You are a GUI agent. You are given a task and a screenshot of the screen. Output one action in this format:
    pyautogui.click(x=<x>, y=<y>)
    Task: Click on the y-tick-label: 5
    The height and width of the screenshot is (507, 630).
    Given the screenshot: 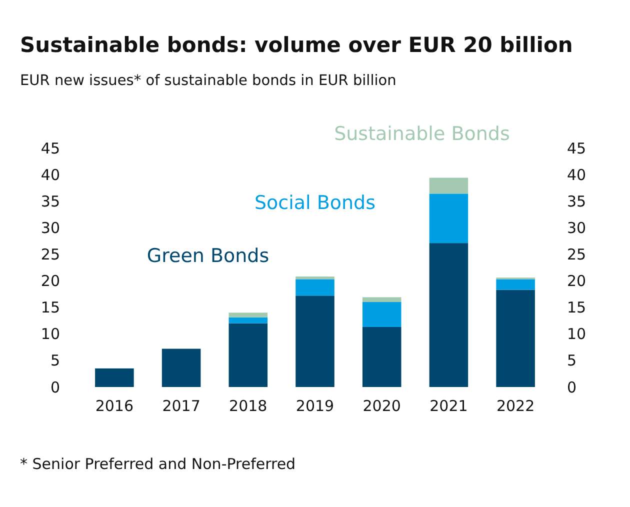 What is the action you would take?
    pyautogui.click(x=55, y=361)
    